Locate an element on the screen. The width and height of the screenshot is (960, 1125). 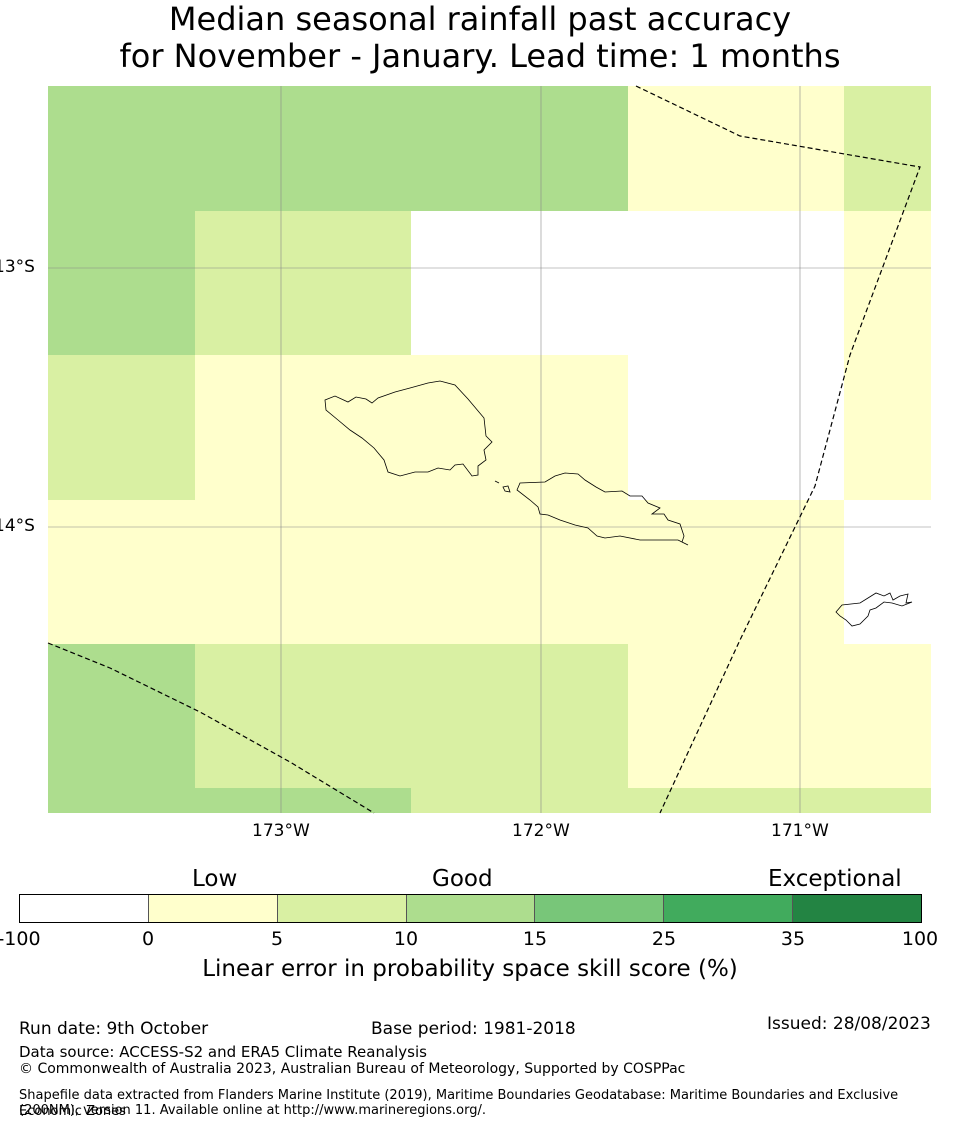
savaii-island is located at coordinates (408, 428).